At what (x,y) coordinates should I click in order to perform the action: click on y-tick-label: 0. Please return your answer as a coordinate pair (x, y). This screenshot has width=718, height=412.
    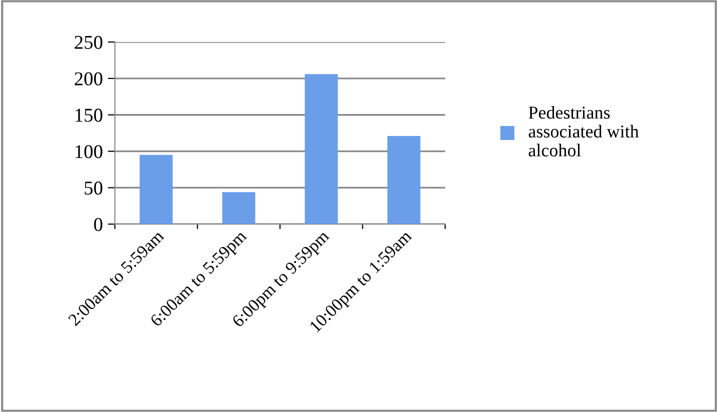
    Looking at the image, I should click on (98, 225).